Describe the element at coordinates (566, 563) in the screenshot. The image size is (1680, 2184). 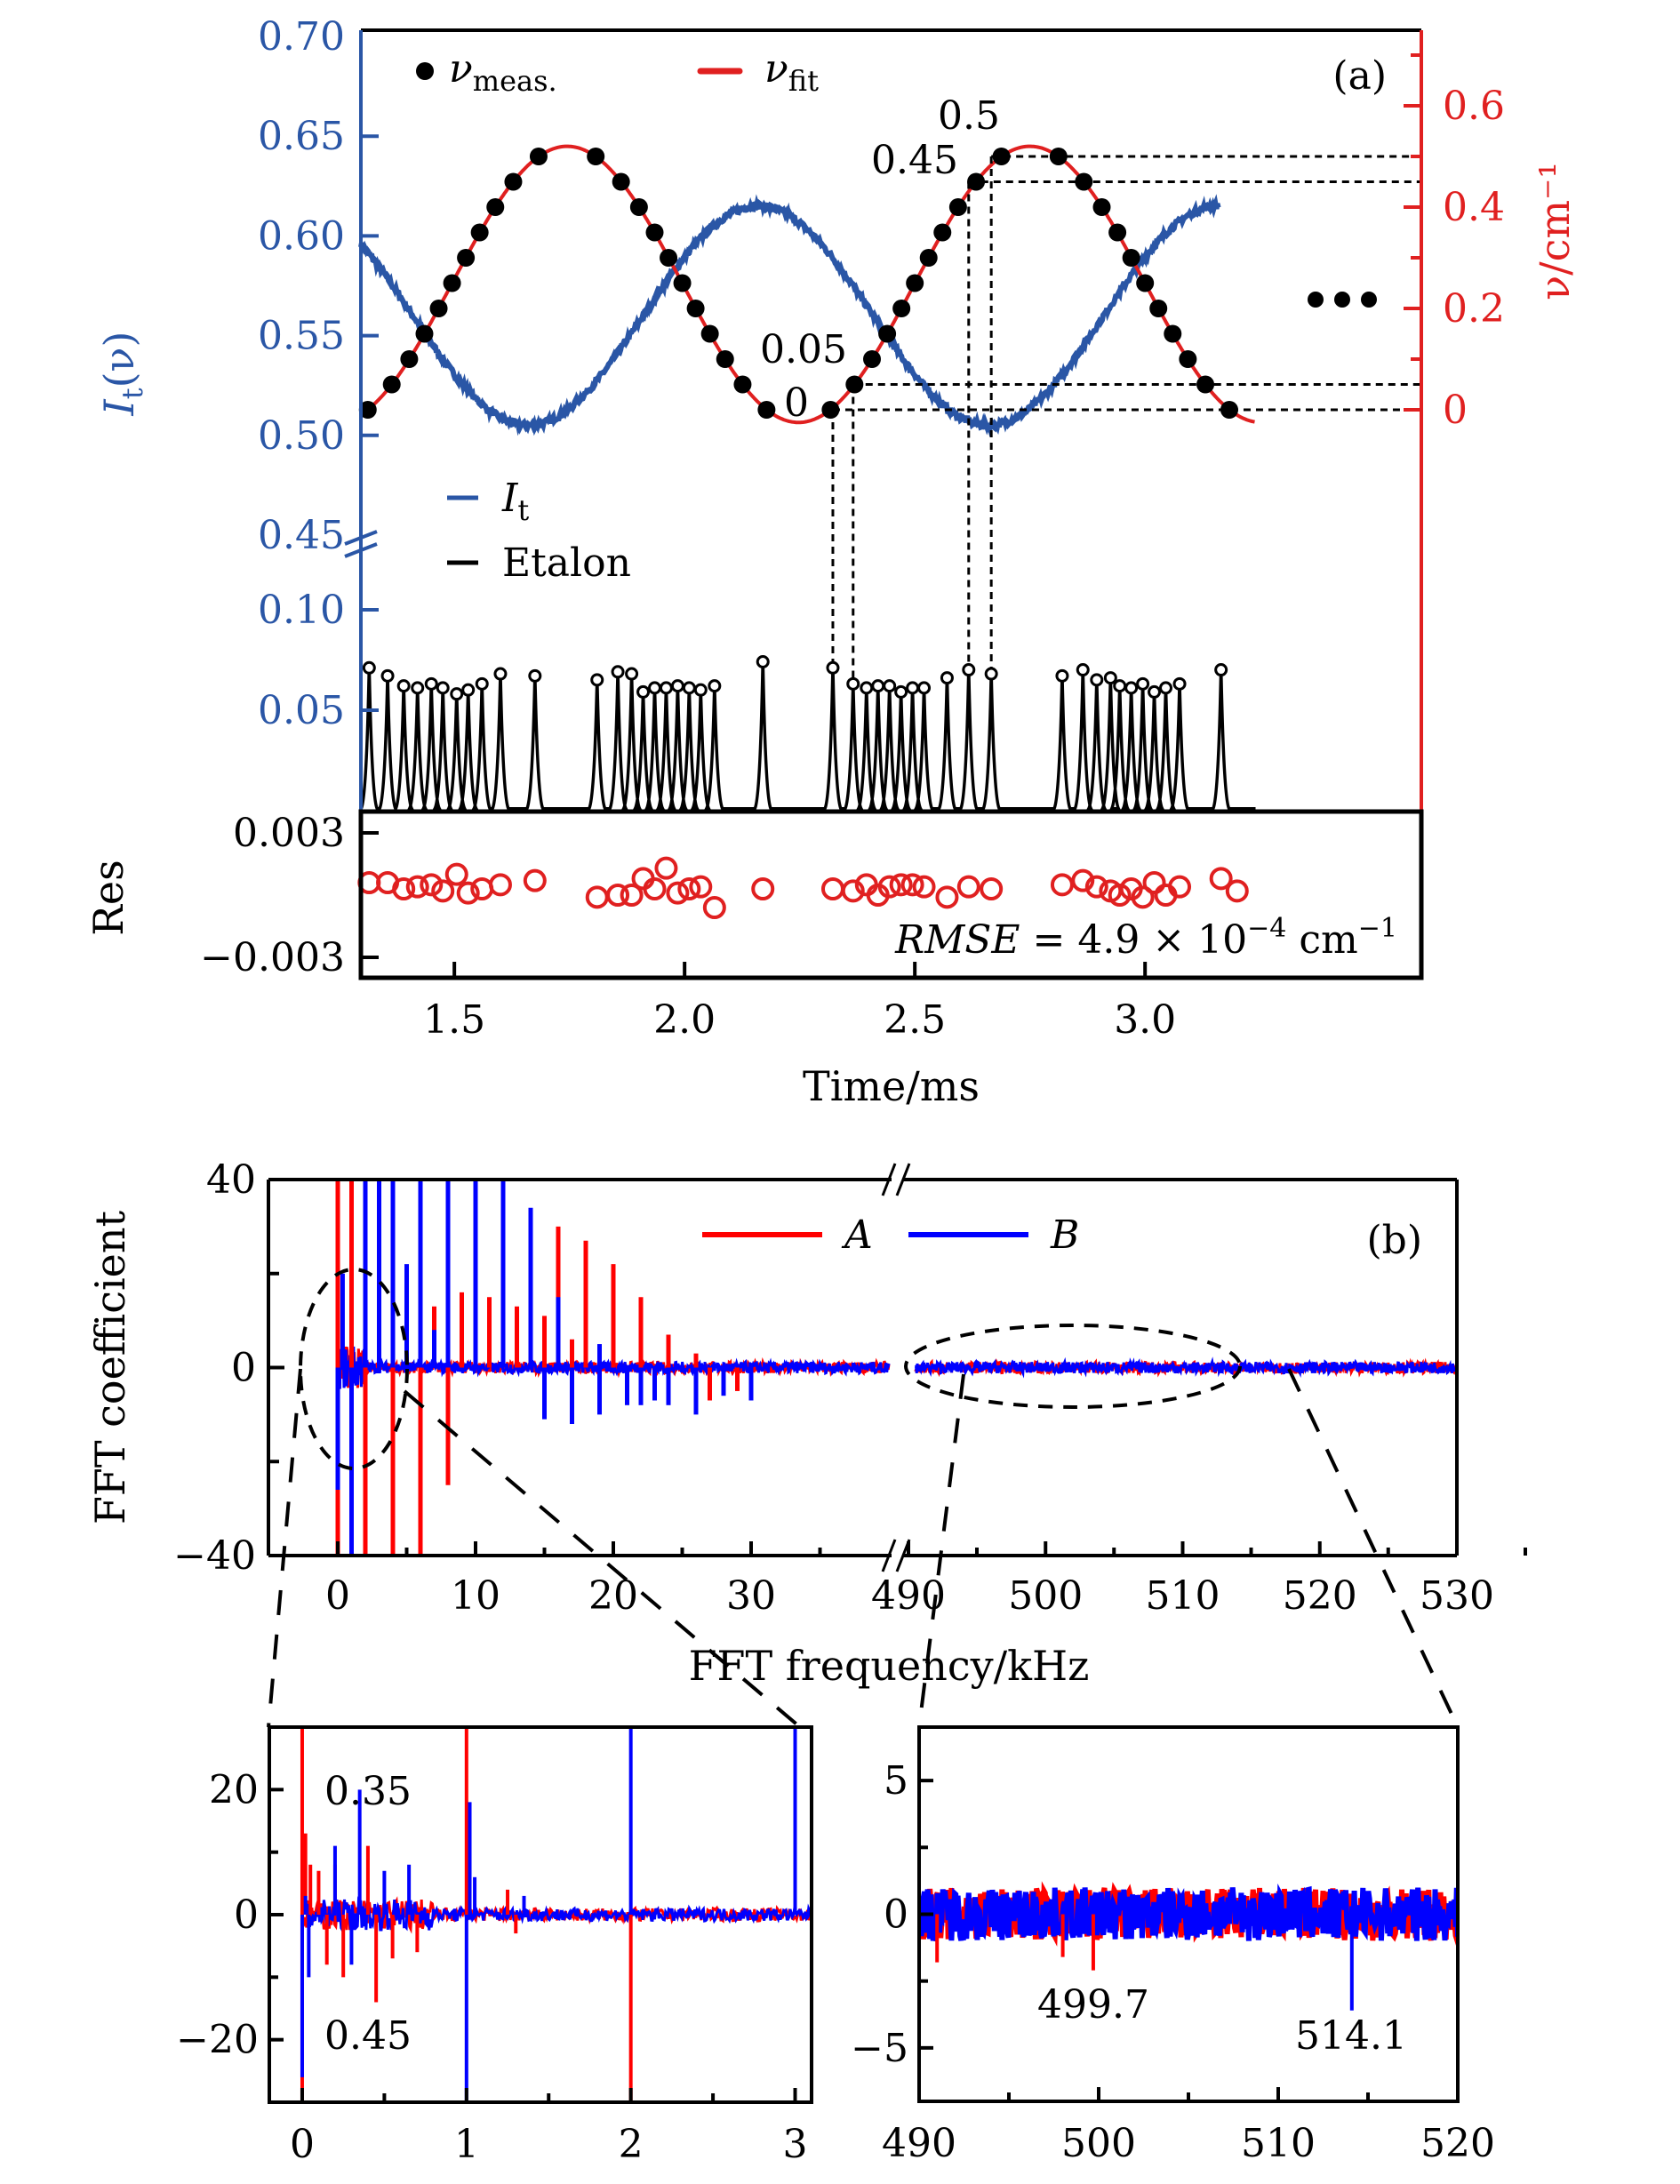
I see `legend-label-etalon: Etalon` at that location.